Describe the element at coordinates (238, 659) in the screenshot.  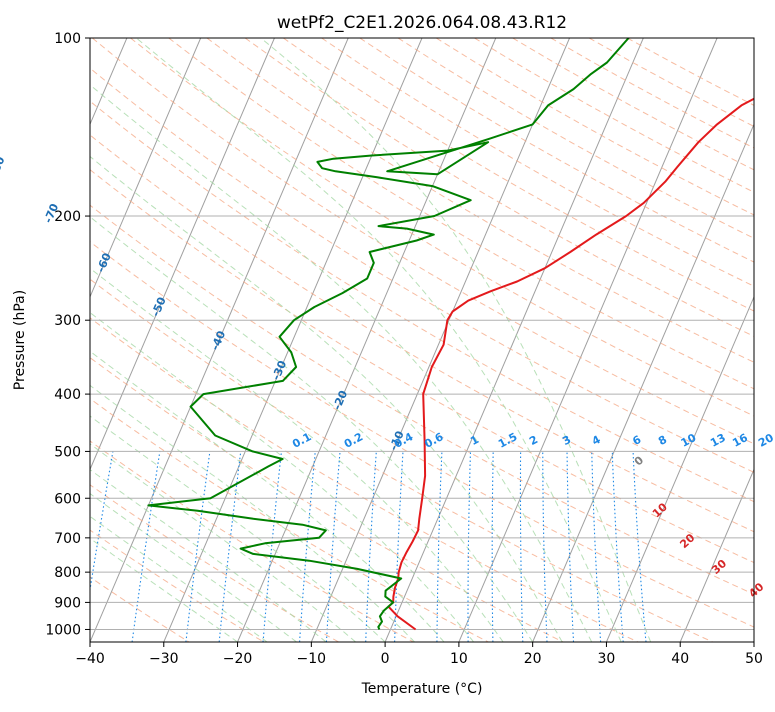
I see `x-tick-label: −20` at that location.